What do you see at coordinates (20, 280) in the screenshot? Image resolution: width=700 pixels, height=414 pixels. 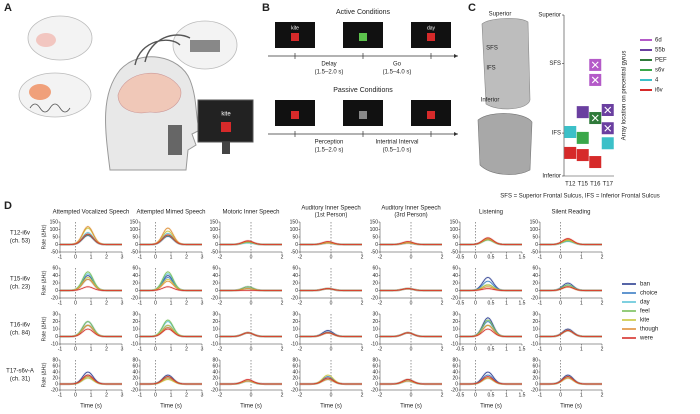 I see `label: T15-i6v` at bounding box center [20, 280].